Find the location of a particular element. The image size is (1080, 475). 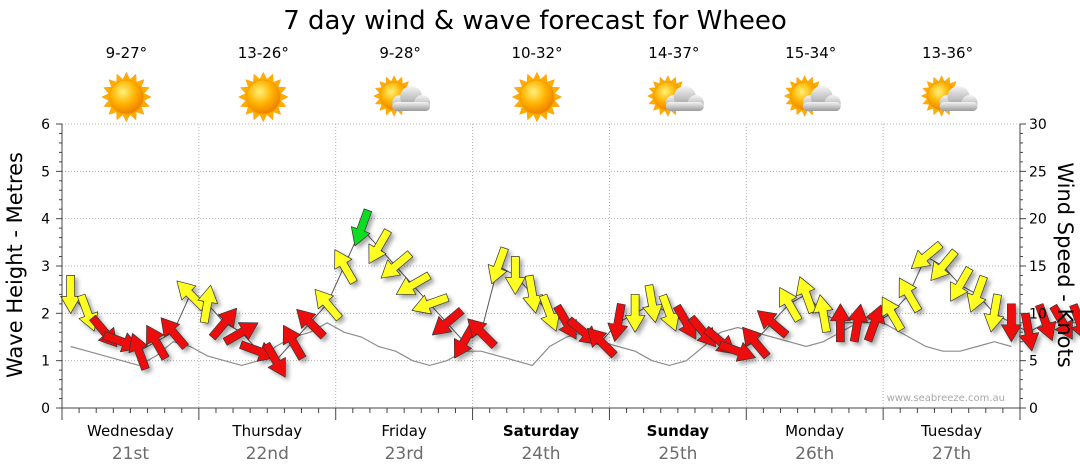

y-left-tick-label: 6 is located at coordinates (45, 125).